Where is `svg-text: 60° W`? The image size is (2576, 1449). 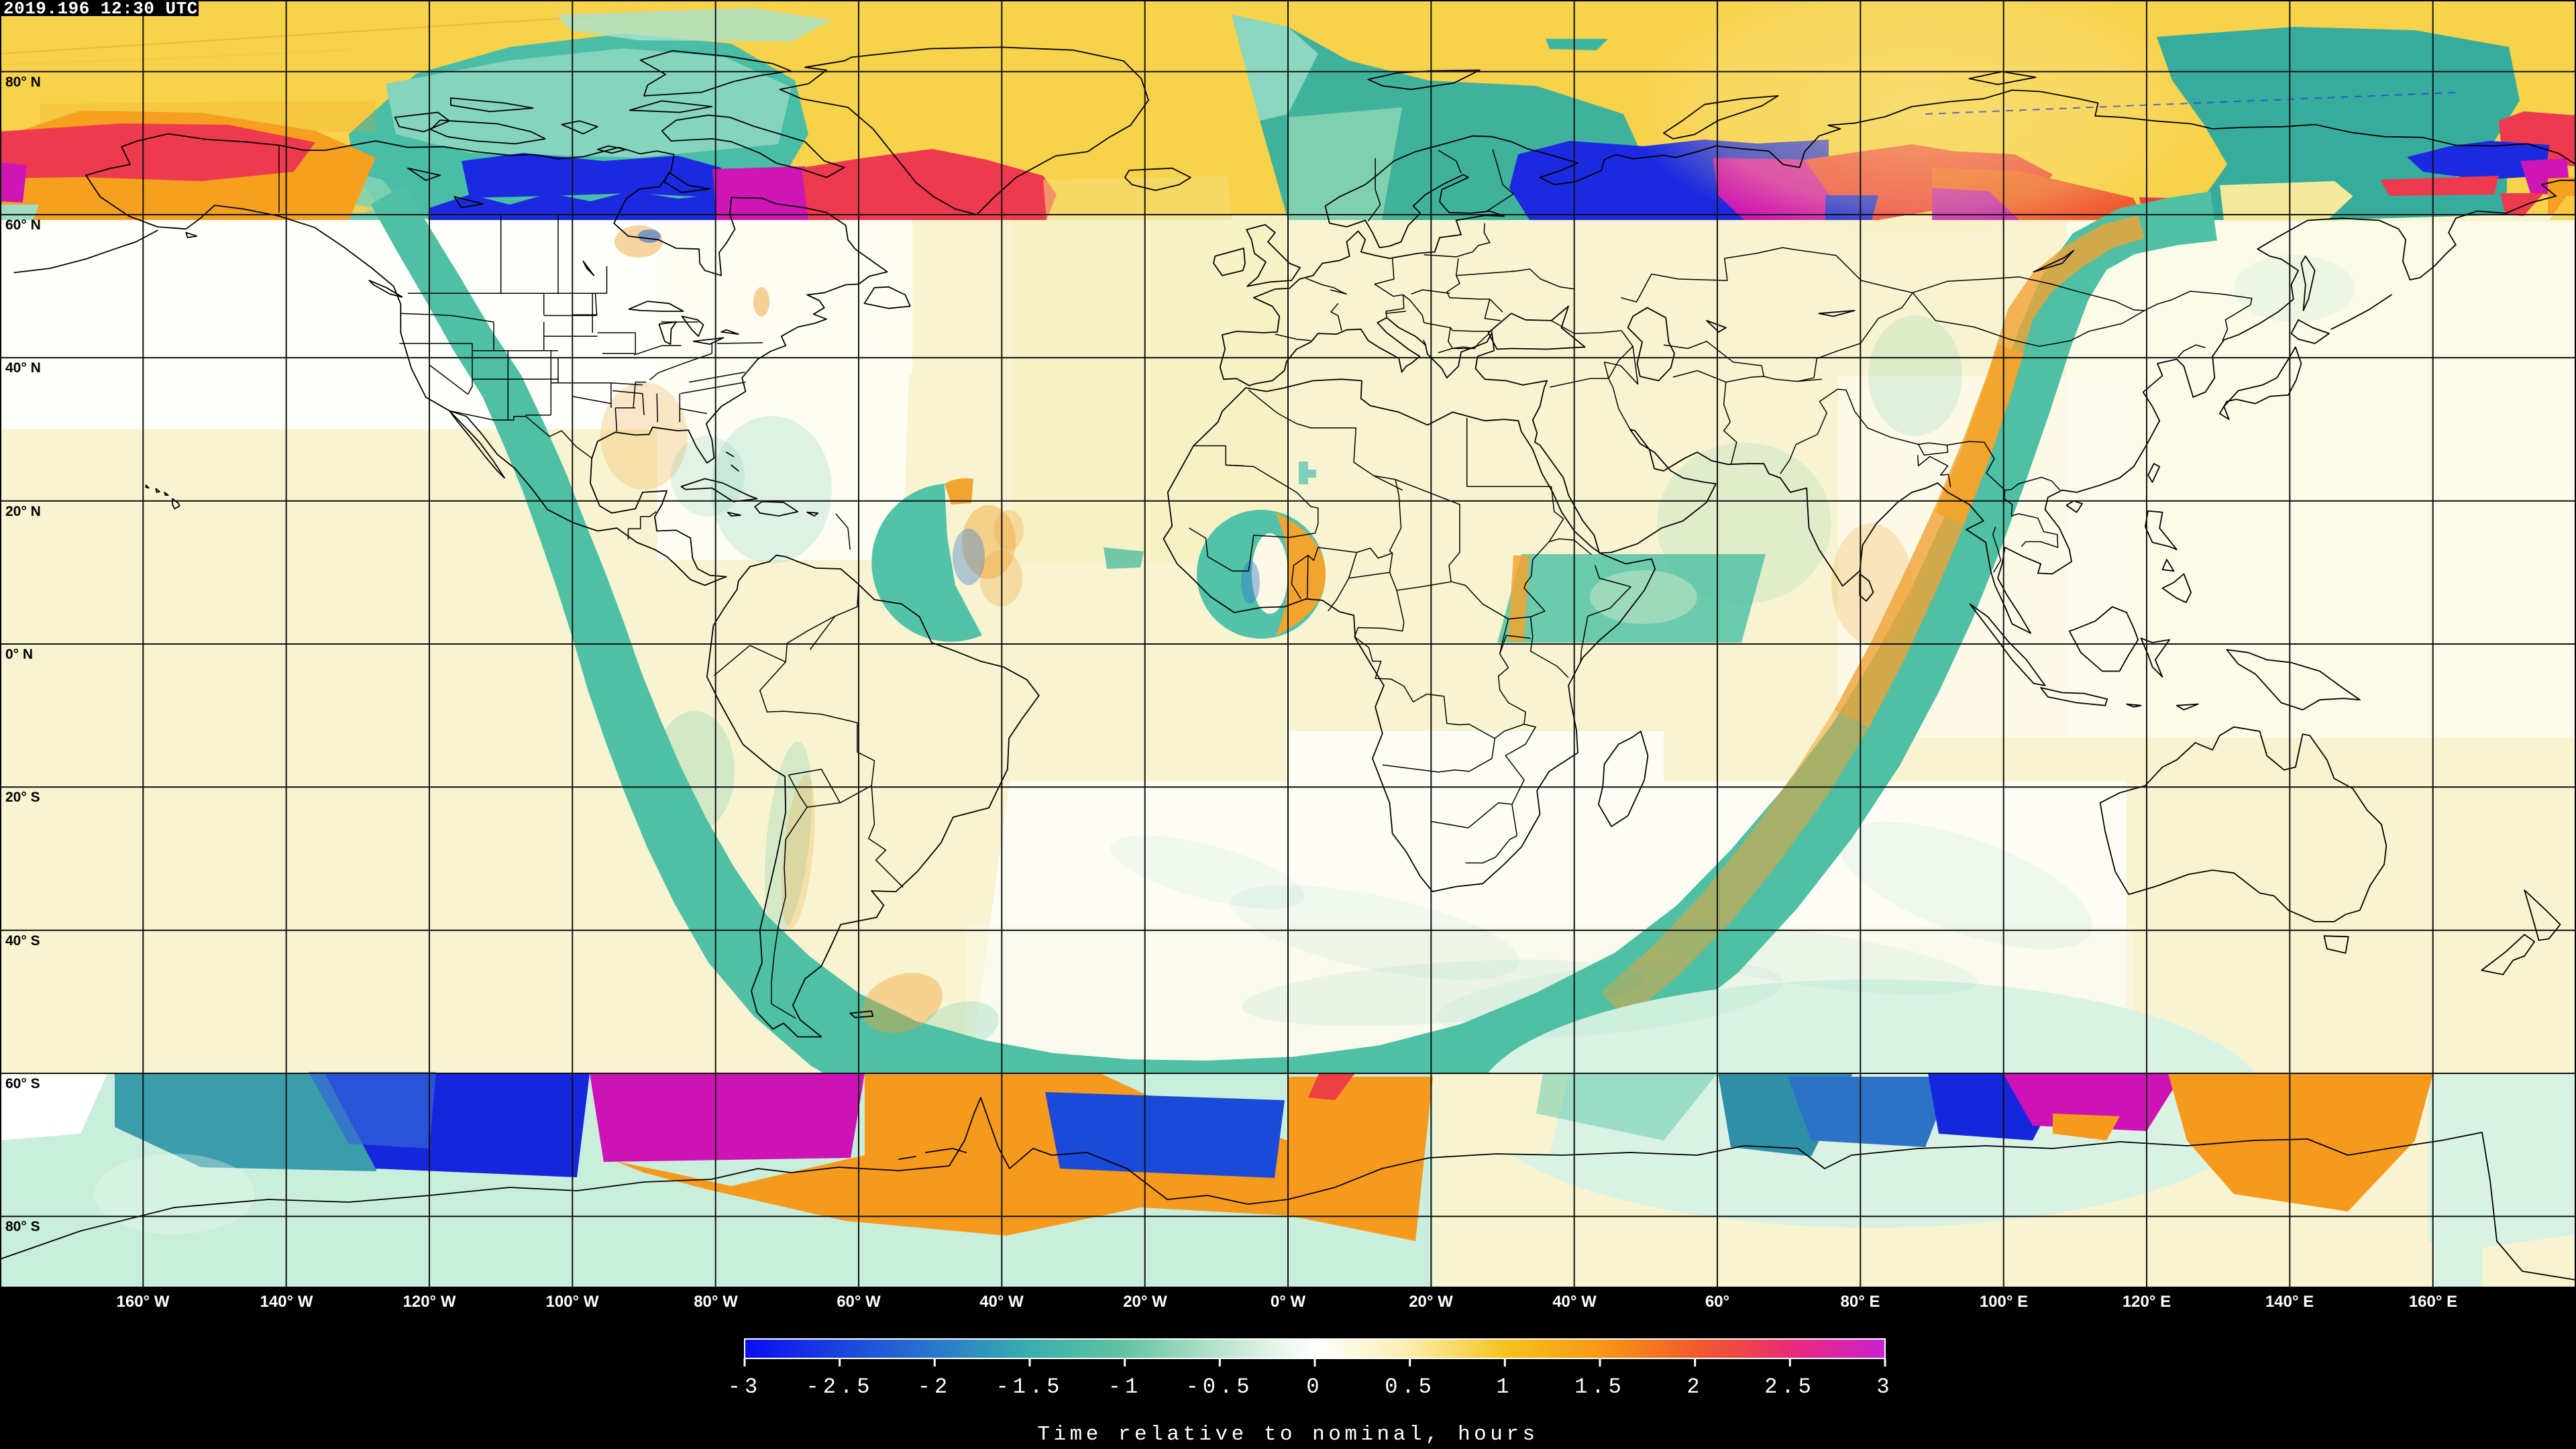
svg-text: 60° W is located at coordinates (859, 1302).